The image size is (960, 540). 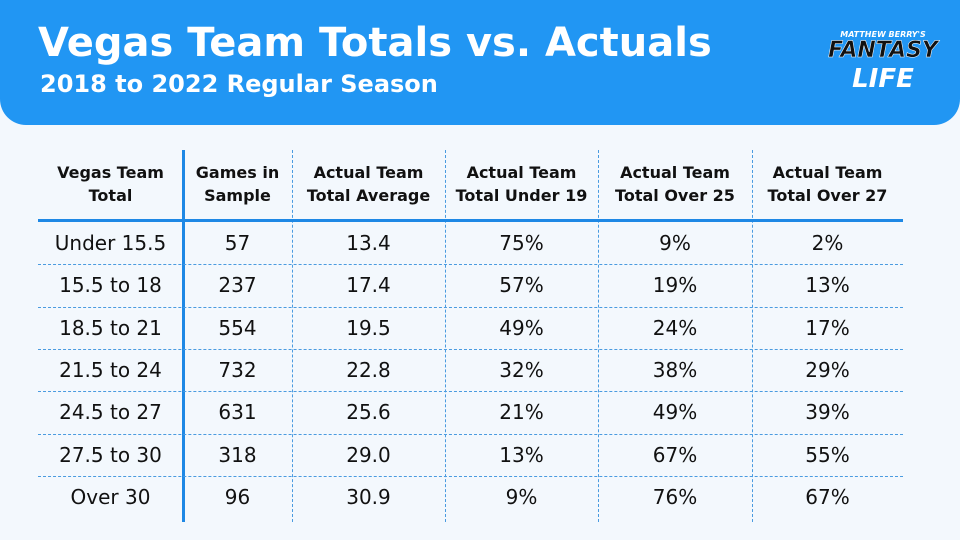 What do you see at coordinates (110, 369) in the screenshot?
I see `table-cell: 21.5 to 24` at bounding box center [110, 369].